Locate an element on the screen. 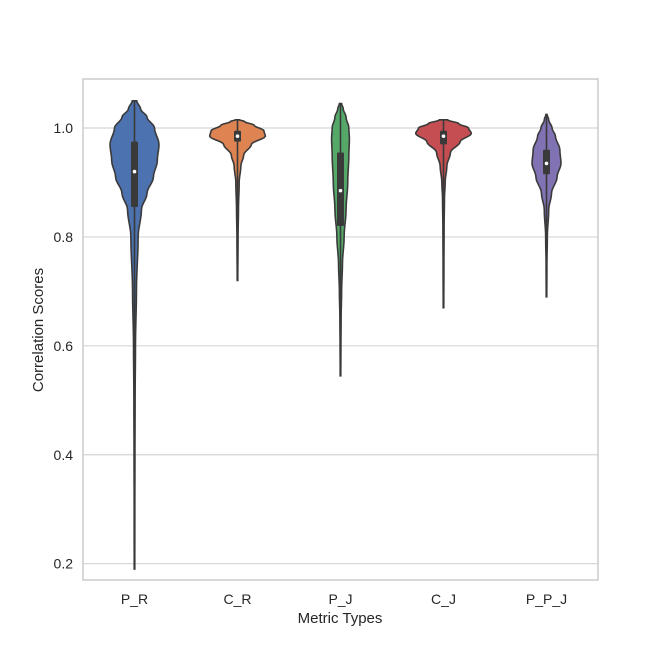 The image size is (664, 664). violin-c-r is located at coordinates (237, 200).